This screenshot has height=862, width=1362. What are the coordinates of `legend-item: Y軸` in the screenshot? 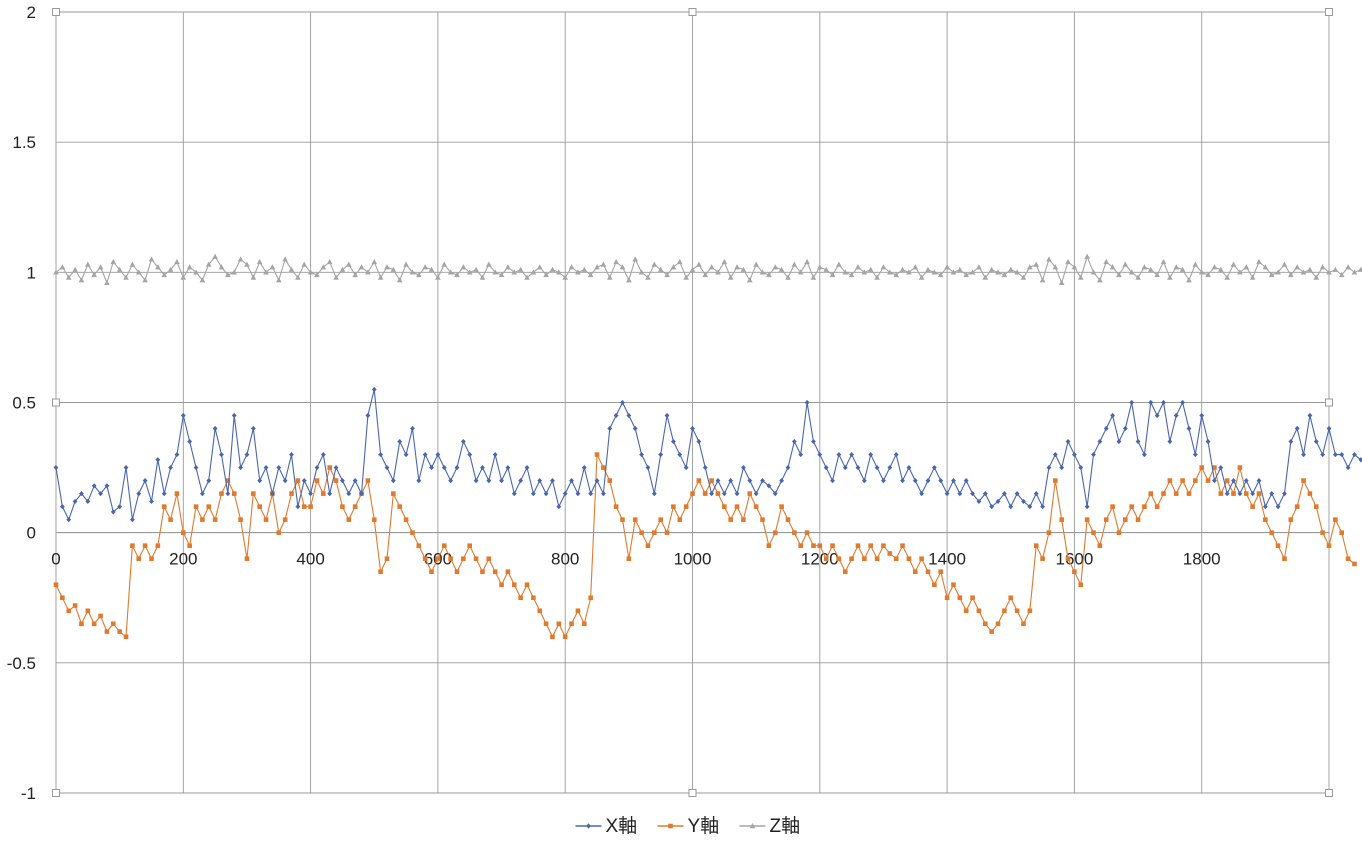 It's located at (688, 826).